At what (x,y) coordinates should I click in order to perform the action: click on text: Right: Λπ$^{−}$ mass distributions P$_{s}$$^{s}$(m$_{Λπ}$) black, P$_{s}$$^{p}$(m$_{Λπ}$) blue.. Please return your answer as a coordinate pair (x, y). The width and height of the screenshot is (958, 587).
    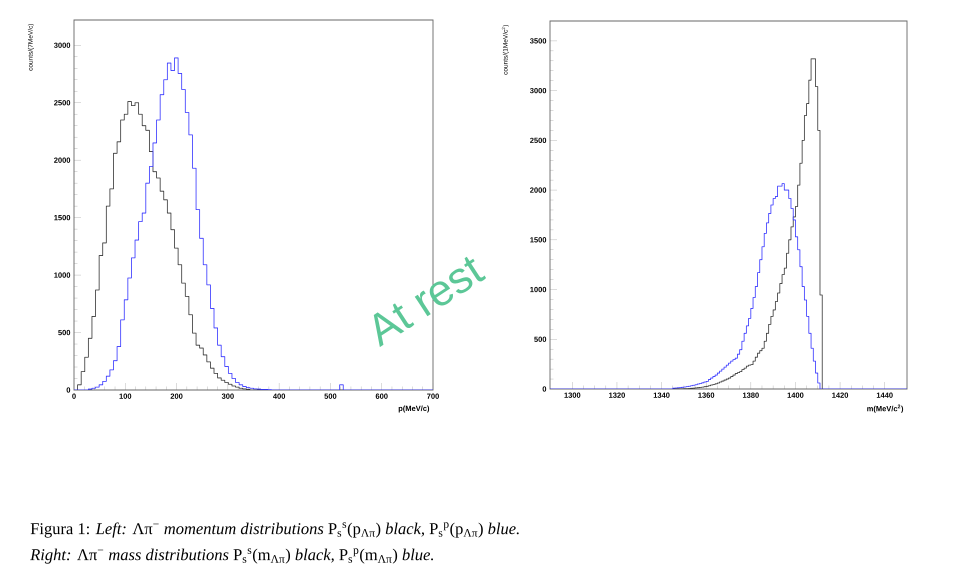
    Looking at the image, I should click on (232, 556).